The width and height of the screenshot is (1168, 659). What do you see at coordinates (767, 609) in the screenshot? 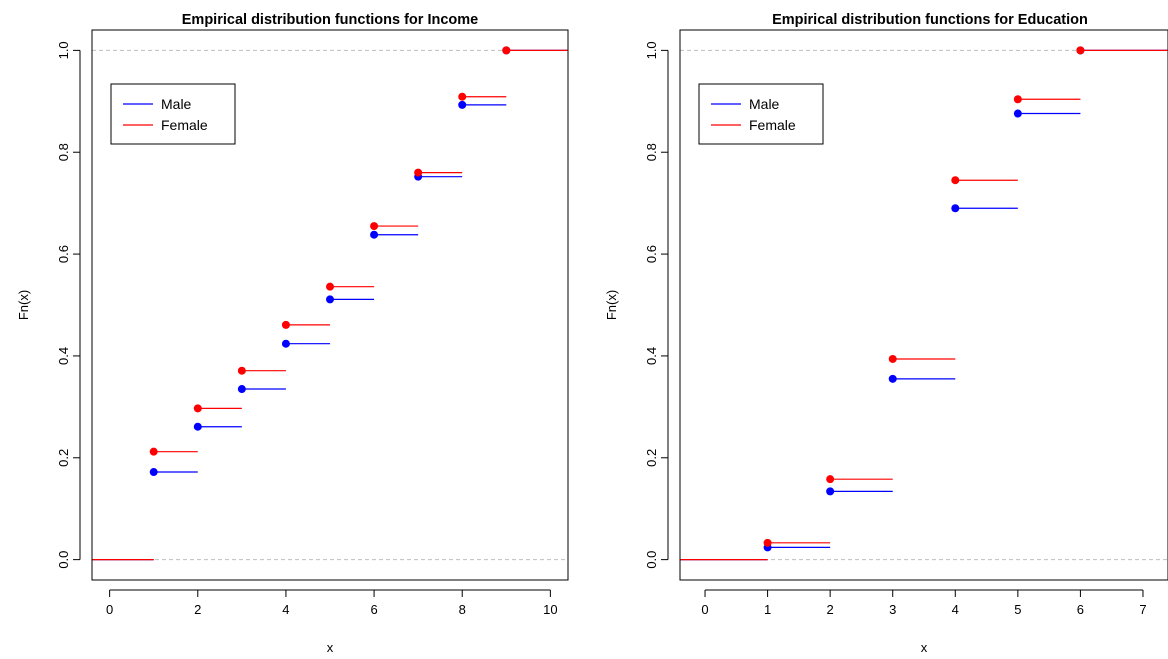
I see `x-tick-label: 1` at bounding box center [767, 609].